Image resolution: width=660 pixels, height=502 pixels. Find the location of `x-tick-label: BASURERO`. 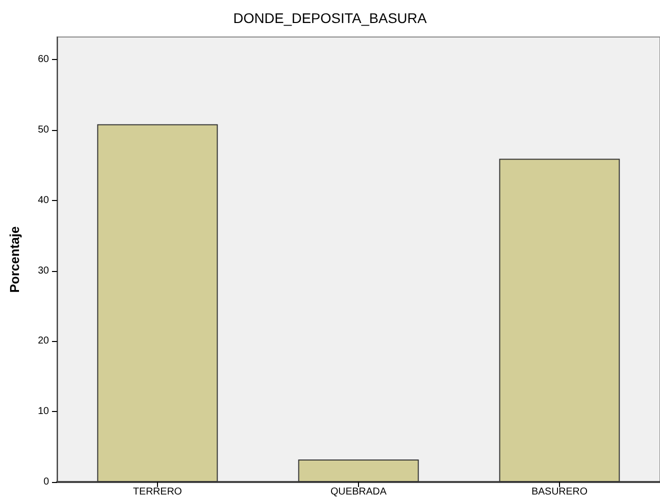

x-tick-label: BASURERO is located at coordinates (559, 492).